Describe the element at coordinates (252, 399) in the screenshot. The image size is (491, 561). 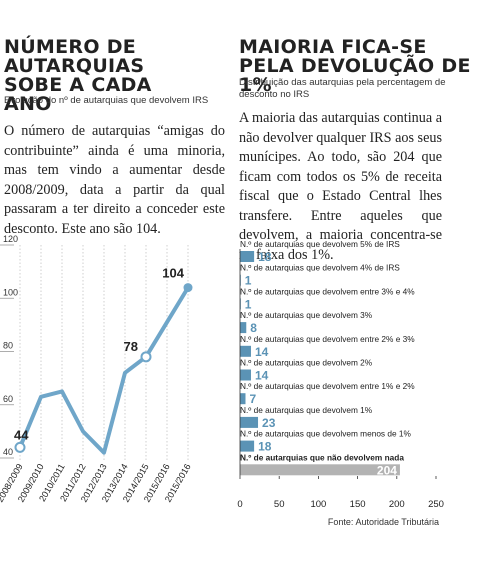
I see `value-label: 7` at that location.